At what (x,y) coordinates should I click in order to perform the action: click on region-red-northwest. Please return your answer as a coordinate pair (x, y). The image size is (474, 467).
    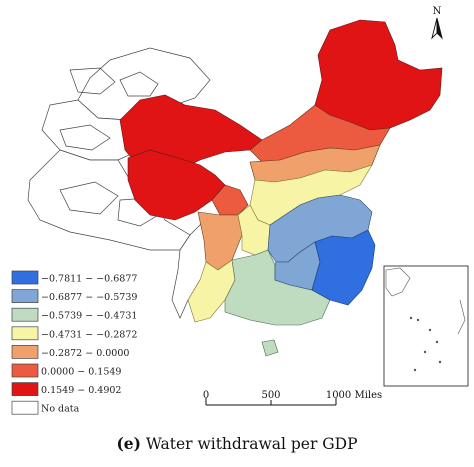
    Looking at the image, I should click on (191, 157).